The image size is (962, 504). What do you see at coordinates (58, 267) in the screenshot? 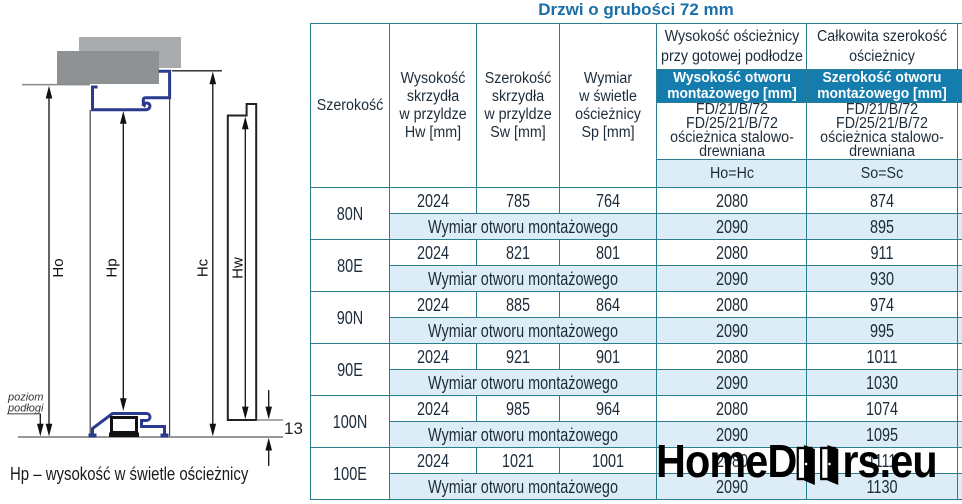
I see `svg-text: Ho` at bounding box center [58, 267].